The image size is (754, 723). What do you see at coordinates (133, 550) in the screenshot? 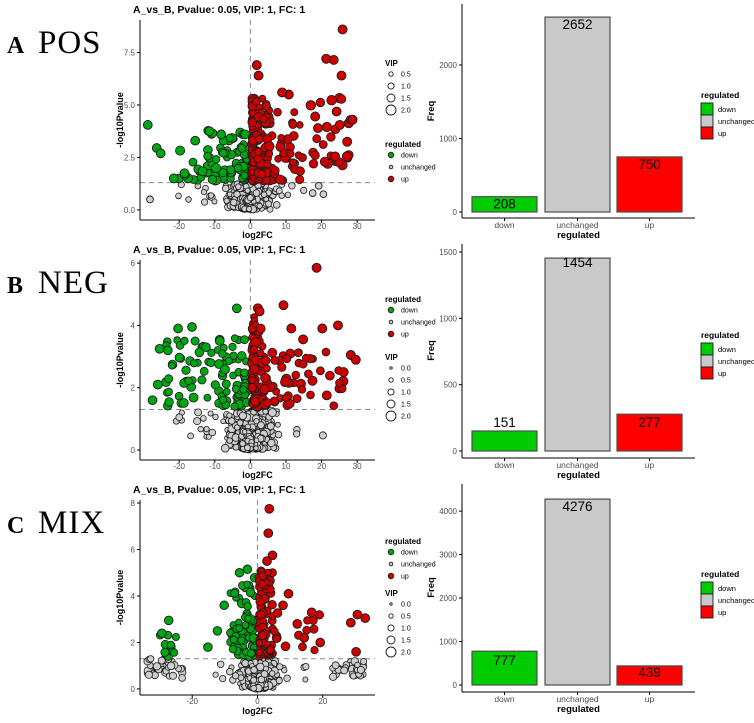
I see `svg-text: 6` at bounding box center [133, 550].